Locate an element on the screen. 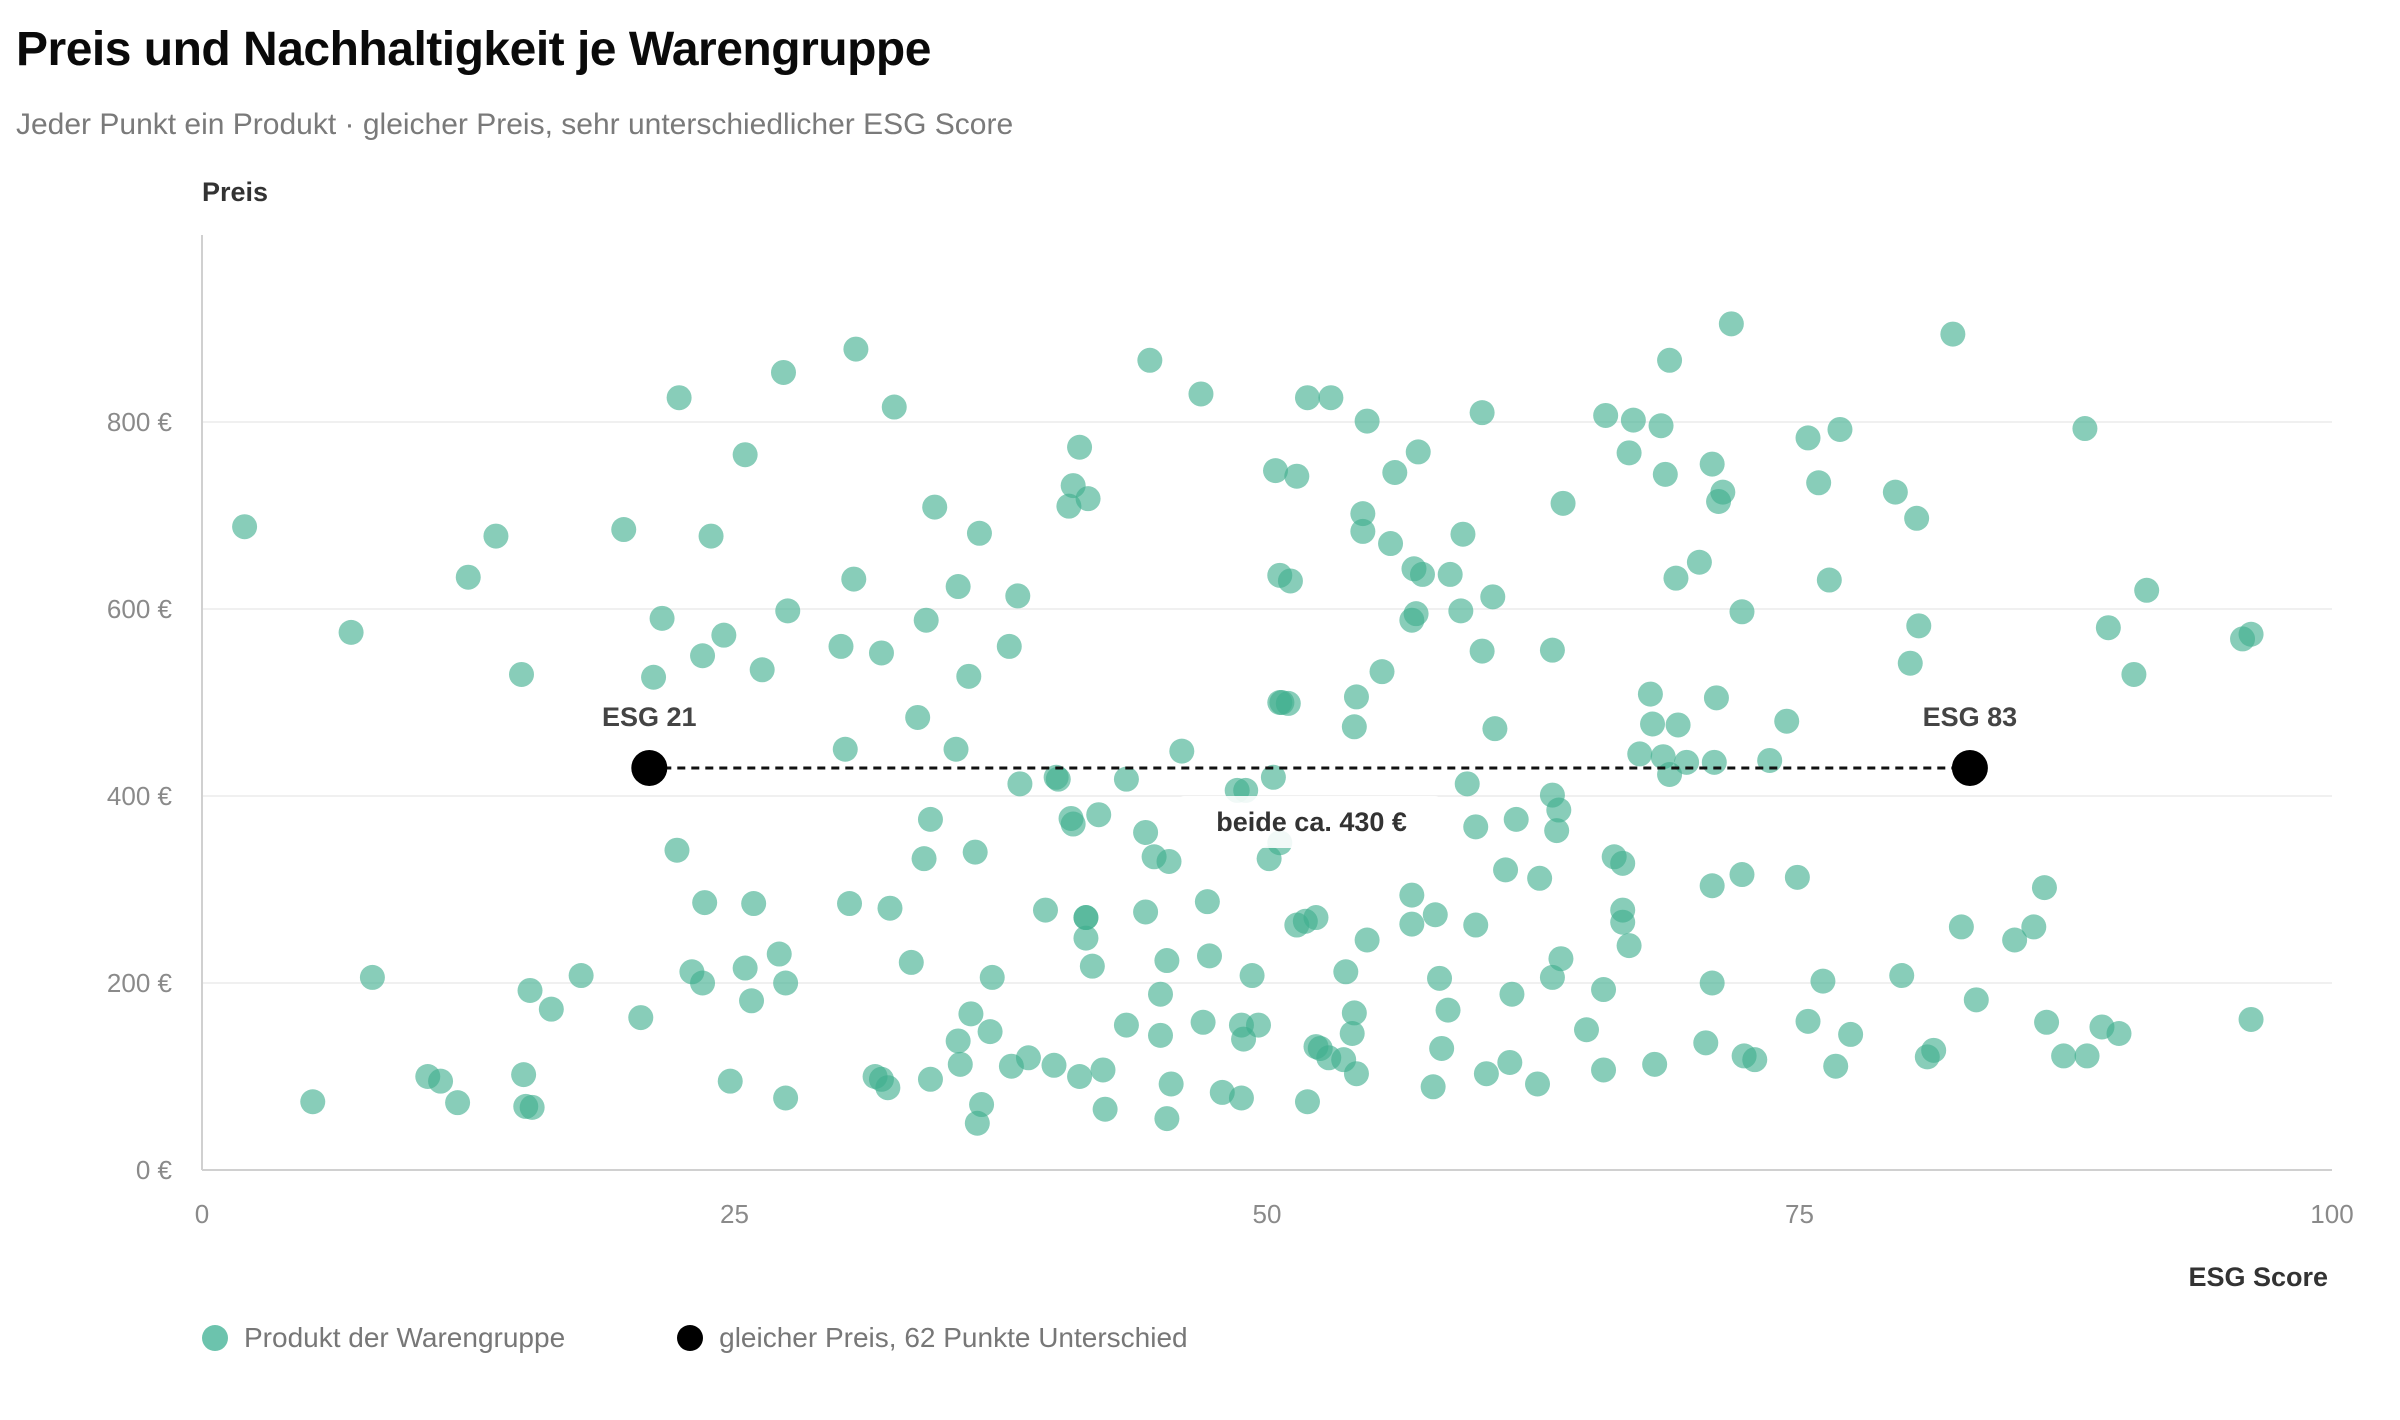 The image size is (2400, 1420). legend-item-highlight: gleicher Preis, 62 Punkte Unterschied is located at coordinates (932, 1338).